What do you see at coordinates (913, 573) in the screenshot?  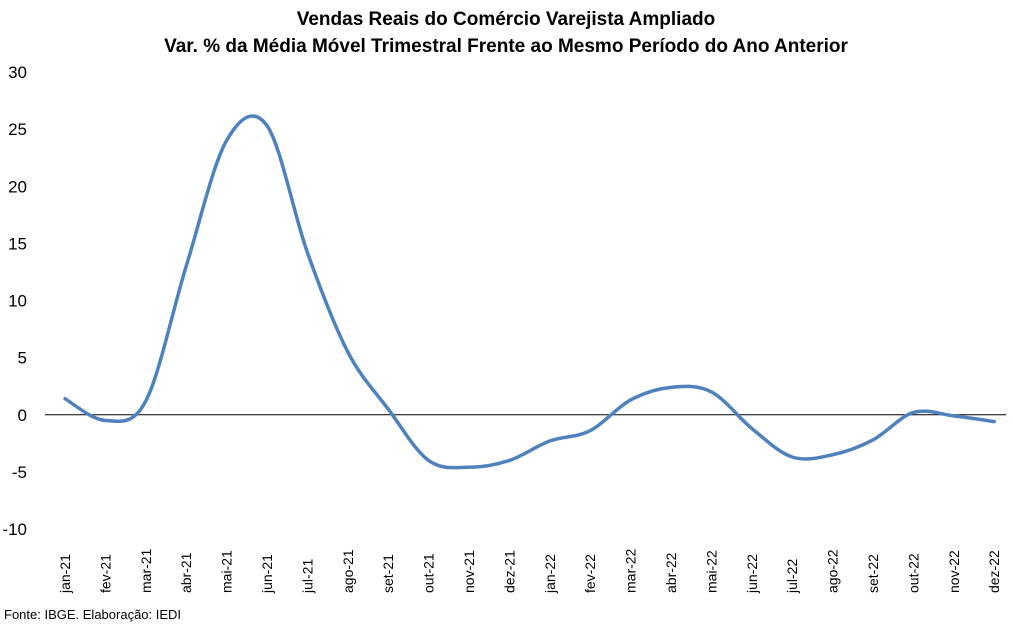 I see `x-tick-label: out-22` at bounding box center [913, 573].